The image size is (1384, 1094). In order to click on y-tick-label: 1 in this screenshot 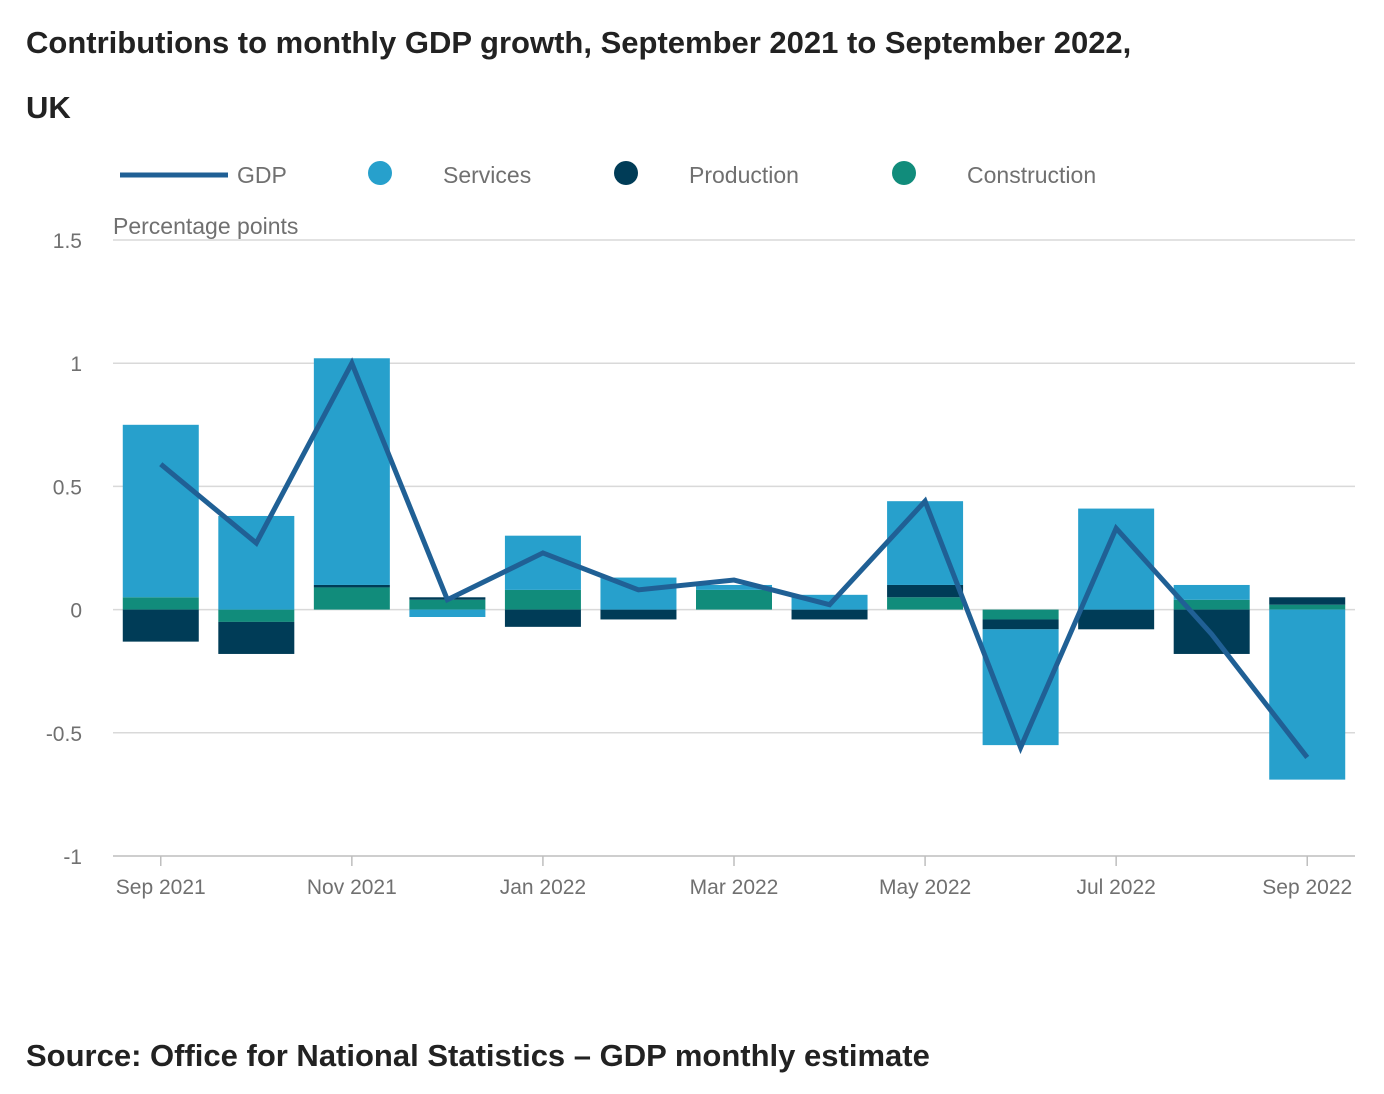, I will do `click(76, 364)`.